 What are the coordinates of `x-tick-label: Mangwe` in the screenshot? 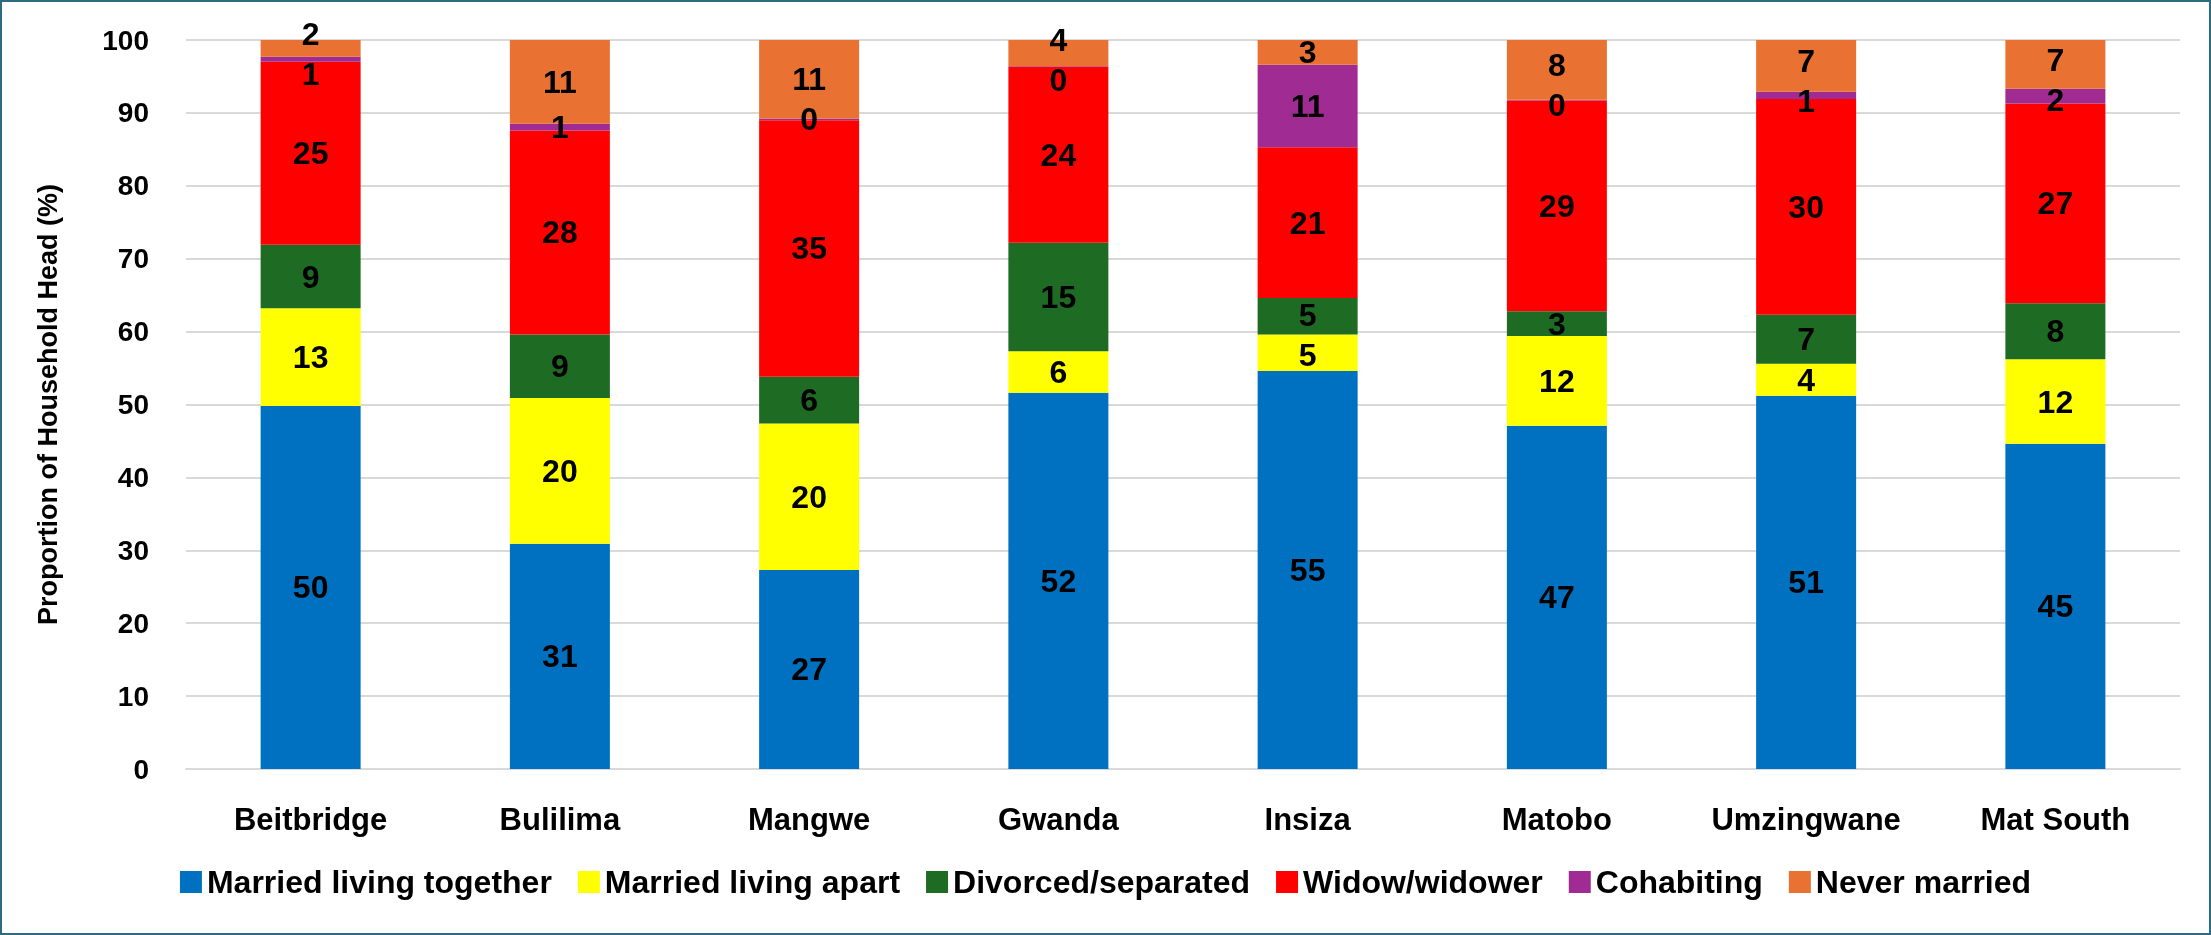 It's located at (809, 819).